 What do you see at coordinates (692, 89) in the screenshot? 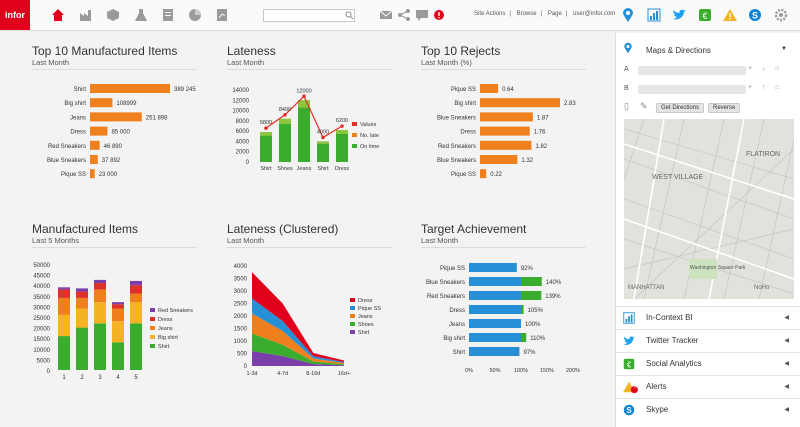
I see `field-b-input` at bounding box center [692, 89].